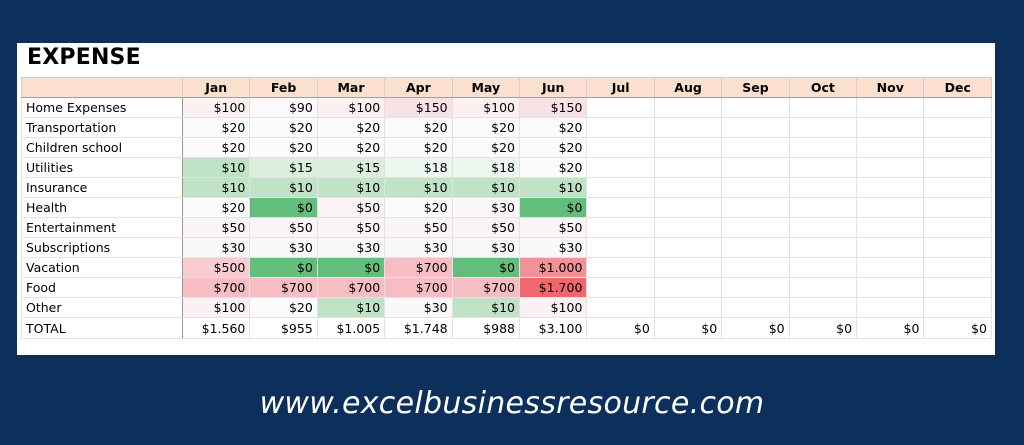 The width and height of the screenshot is (1024, 445). What do you see at coordinates (102, 107) in the screenshot?
I see `category-cell: Home Expenses` at bounding box center [102, 107].